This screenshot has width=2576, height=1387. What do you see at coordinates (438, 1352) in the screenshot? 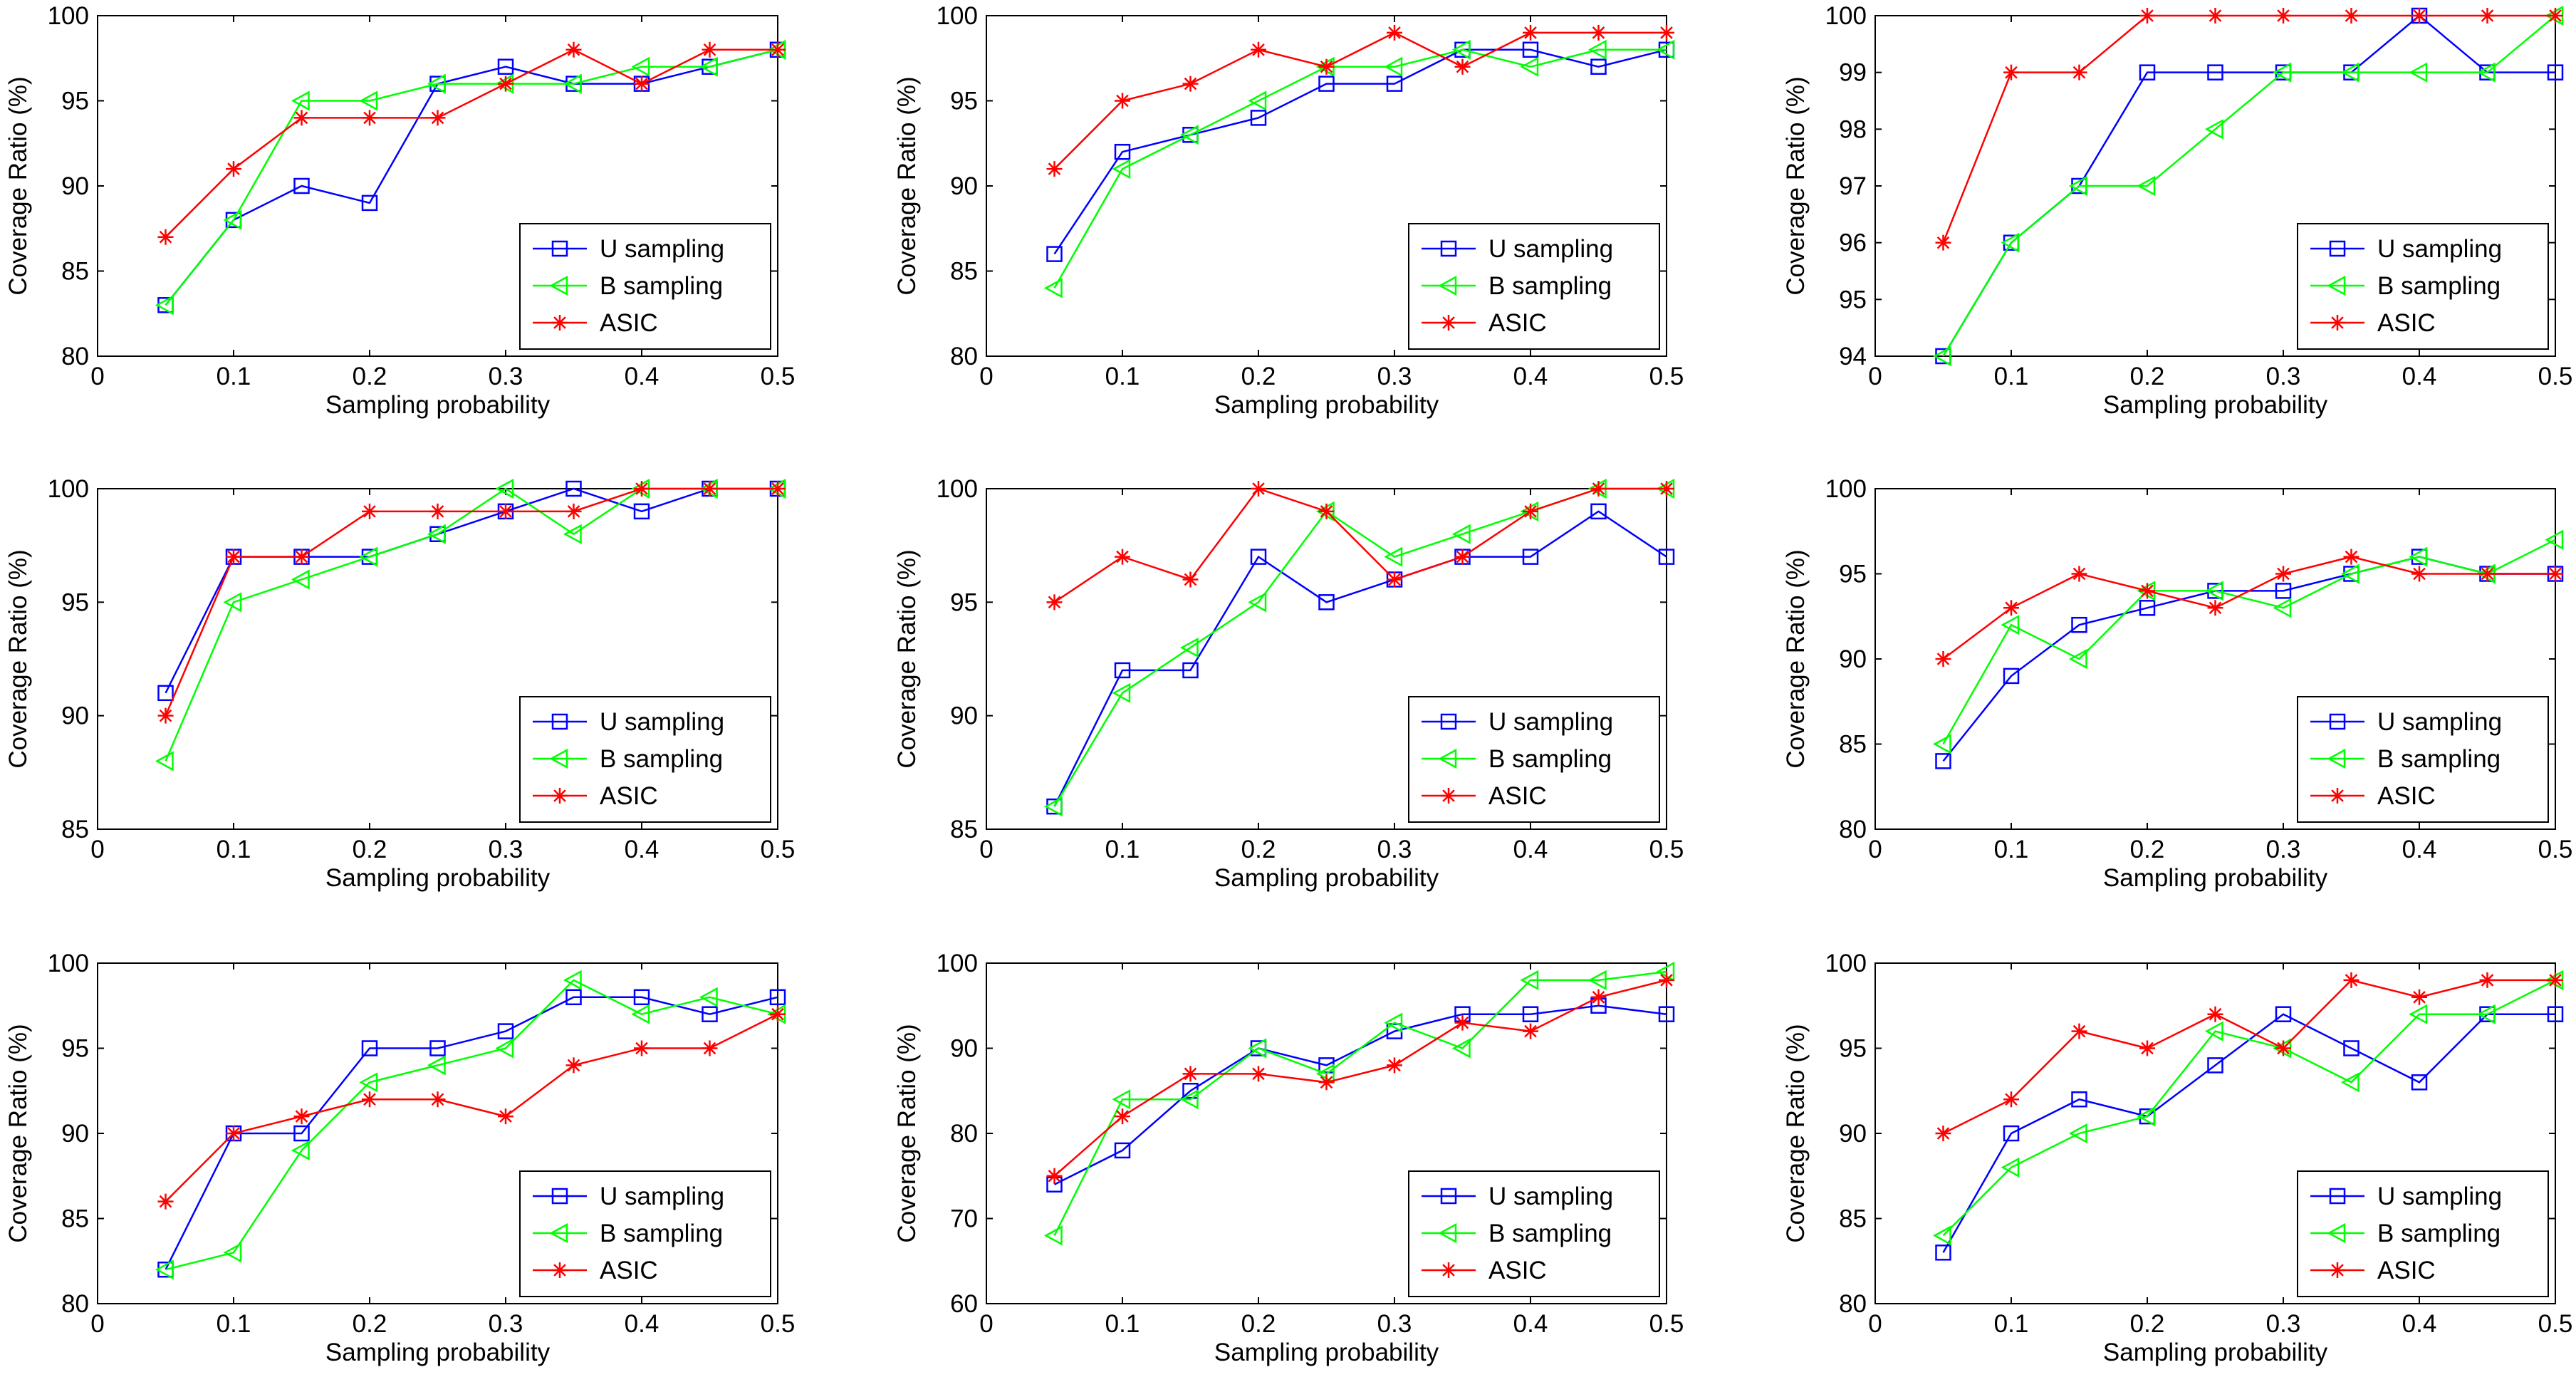
I see `x-axis-label: Sampling probability` at bounding box center [438, 1352].